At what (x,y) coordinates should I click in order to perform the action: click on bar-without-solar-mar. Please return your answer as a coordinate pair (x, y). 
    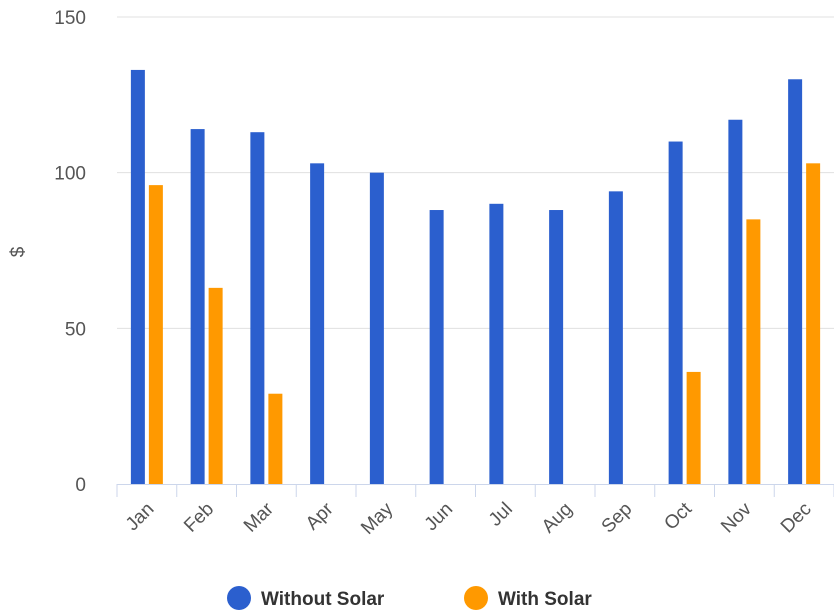
    Looking at the image, I should click on (257, 308).